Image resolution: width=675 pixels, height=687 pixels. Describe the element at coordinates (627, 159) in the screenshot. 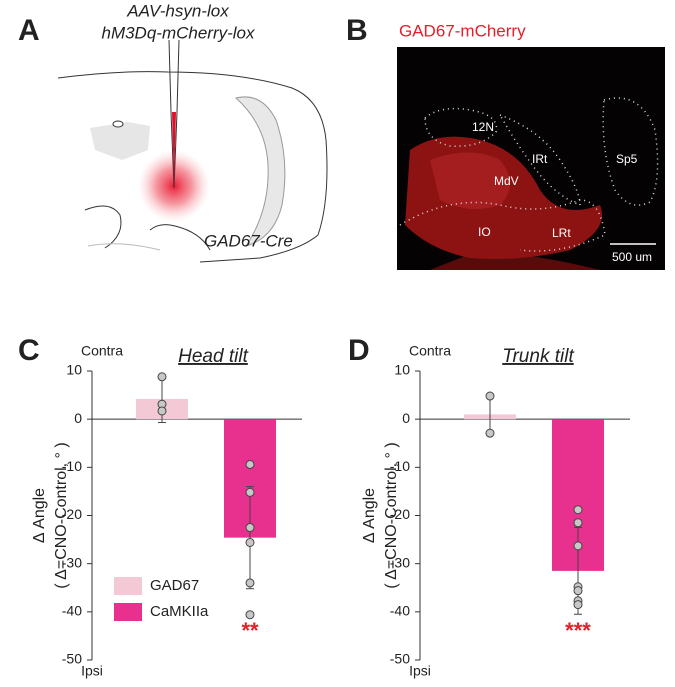

I see `region-label: Sp5` at that location.